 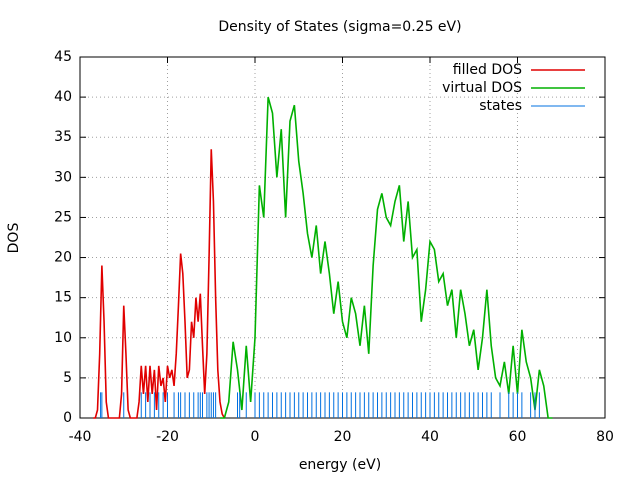 I want to click on x-tick-label: 40, so click(x=430, y=437).